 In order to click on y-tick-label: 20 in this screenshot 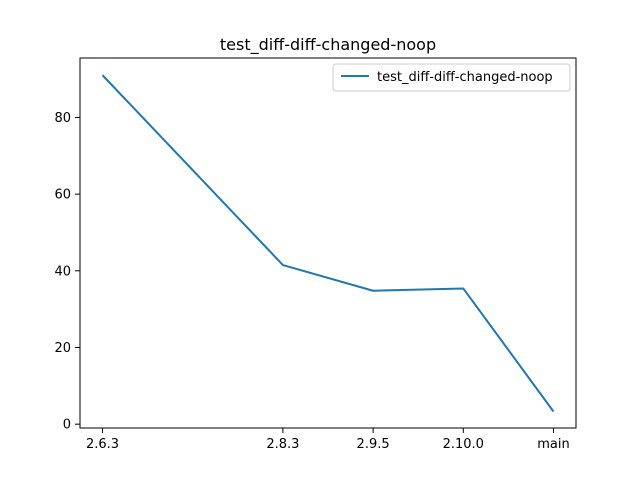, I will do `click(62, 348)`.